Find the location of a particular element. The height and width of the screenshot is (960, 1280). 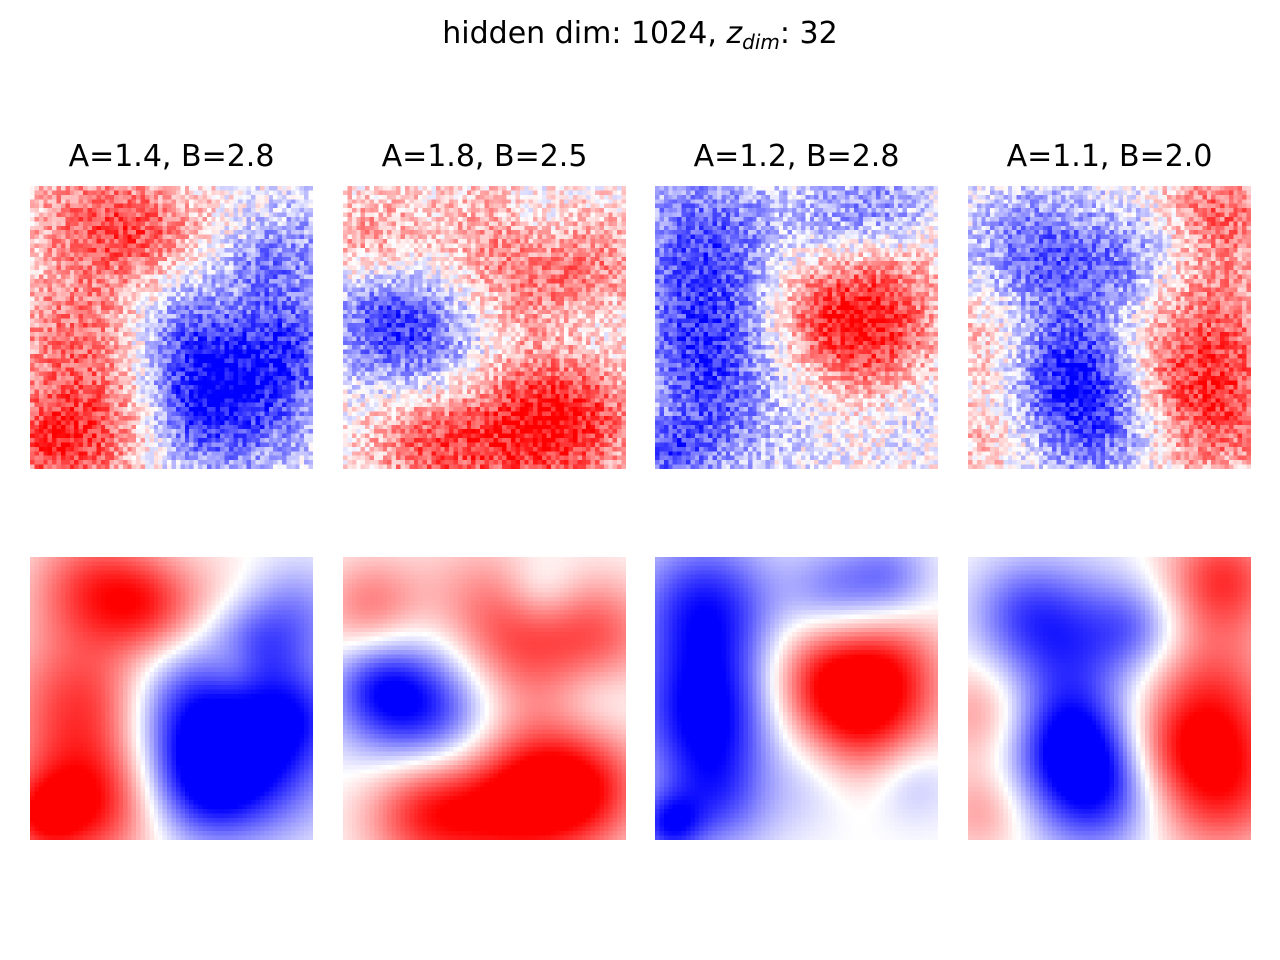

title-variable: z is located at coordinates (734, 33).